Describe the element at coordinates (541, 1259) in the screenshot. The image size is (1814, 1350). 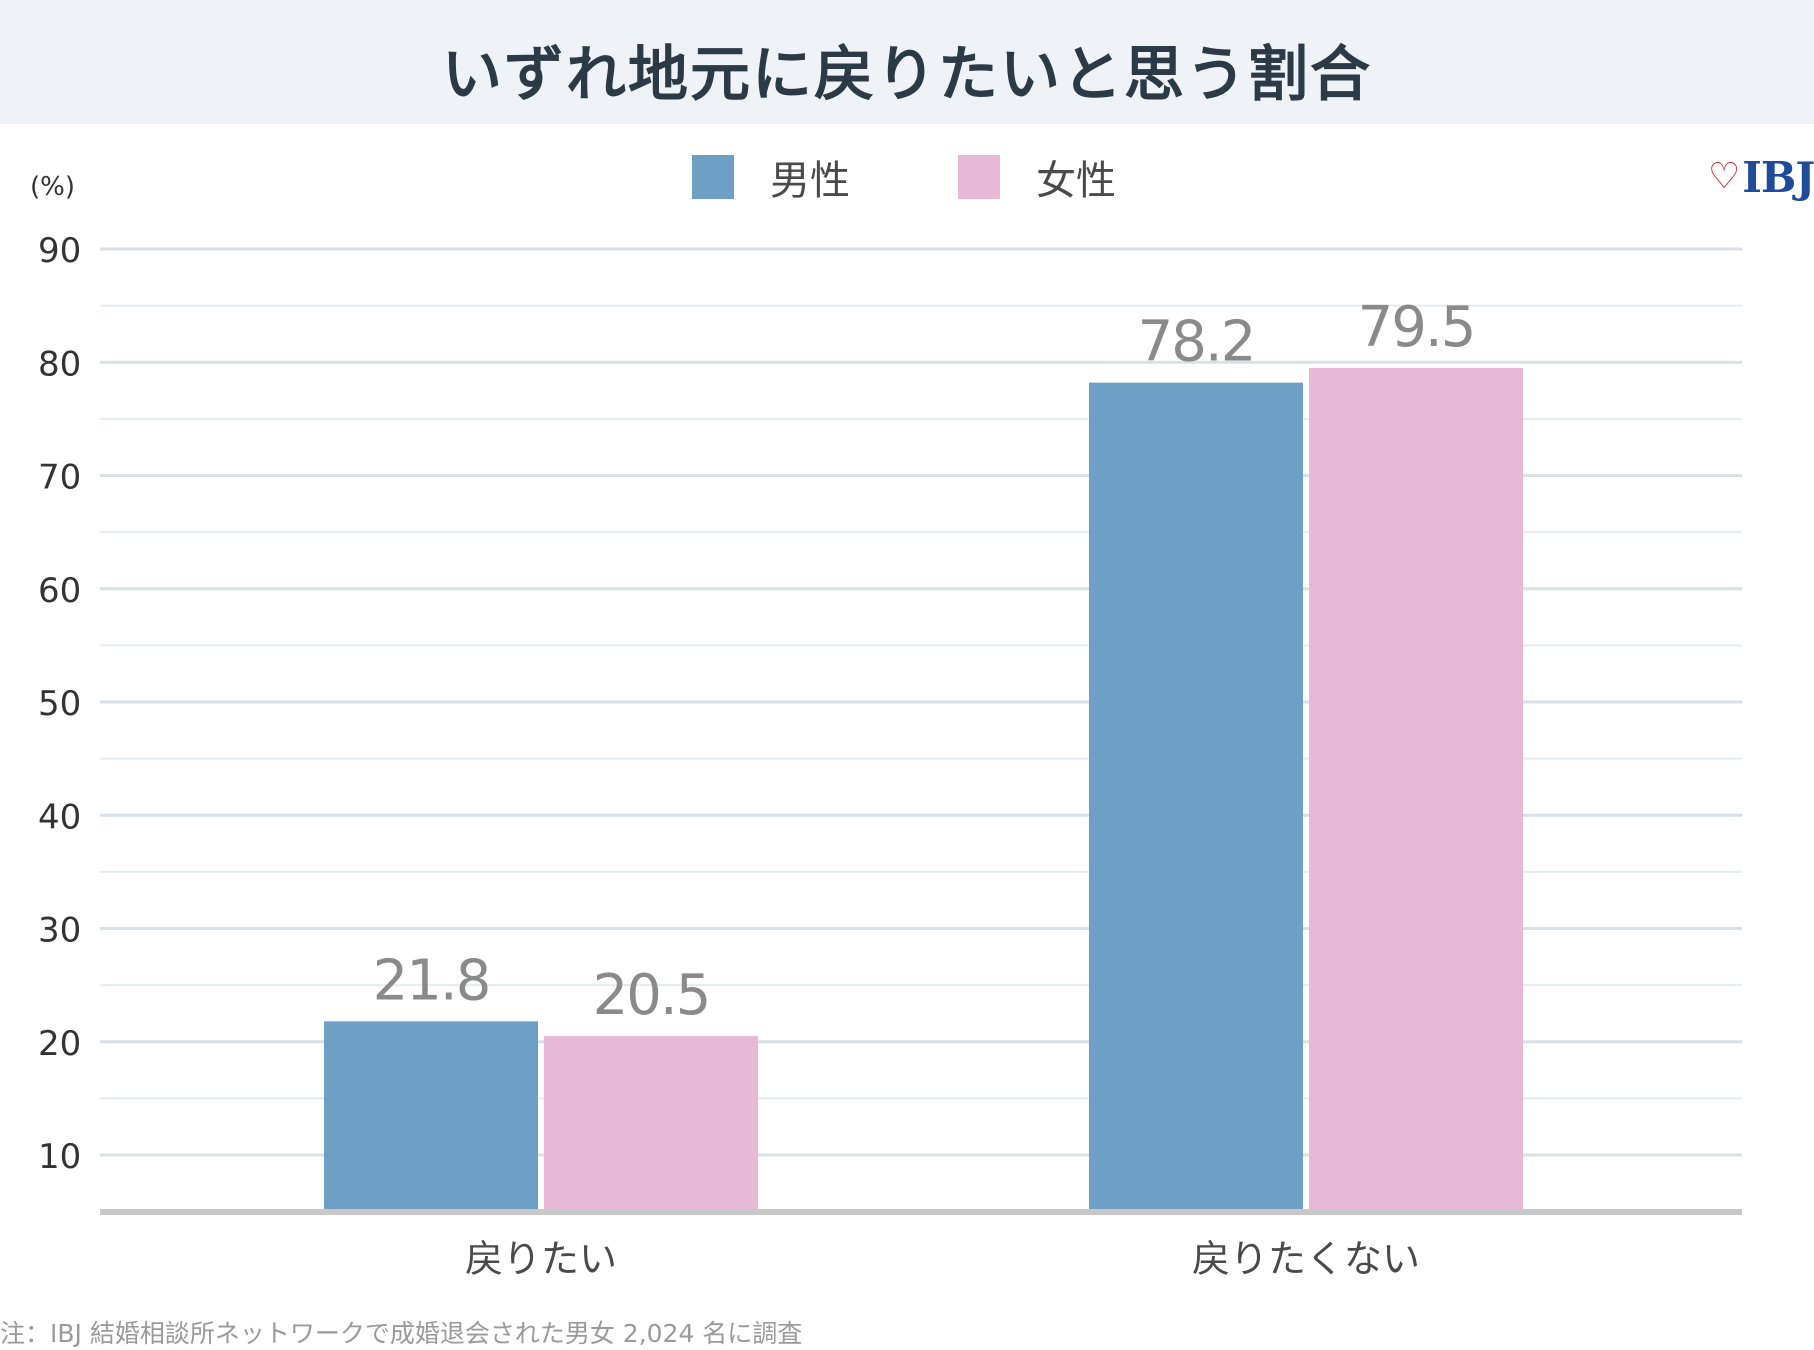
I see `x-category-label: 戻りたい` at that location.